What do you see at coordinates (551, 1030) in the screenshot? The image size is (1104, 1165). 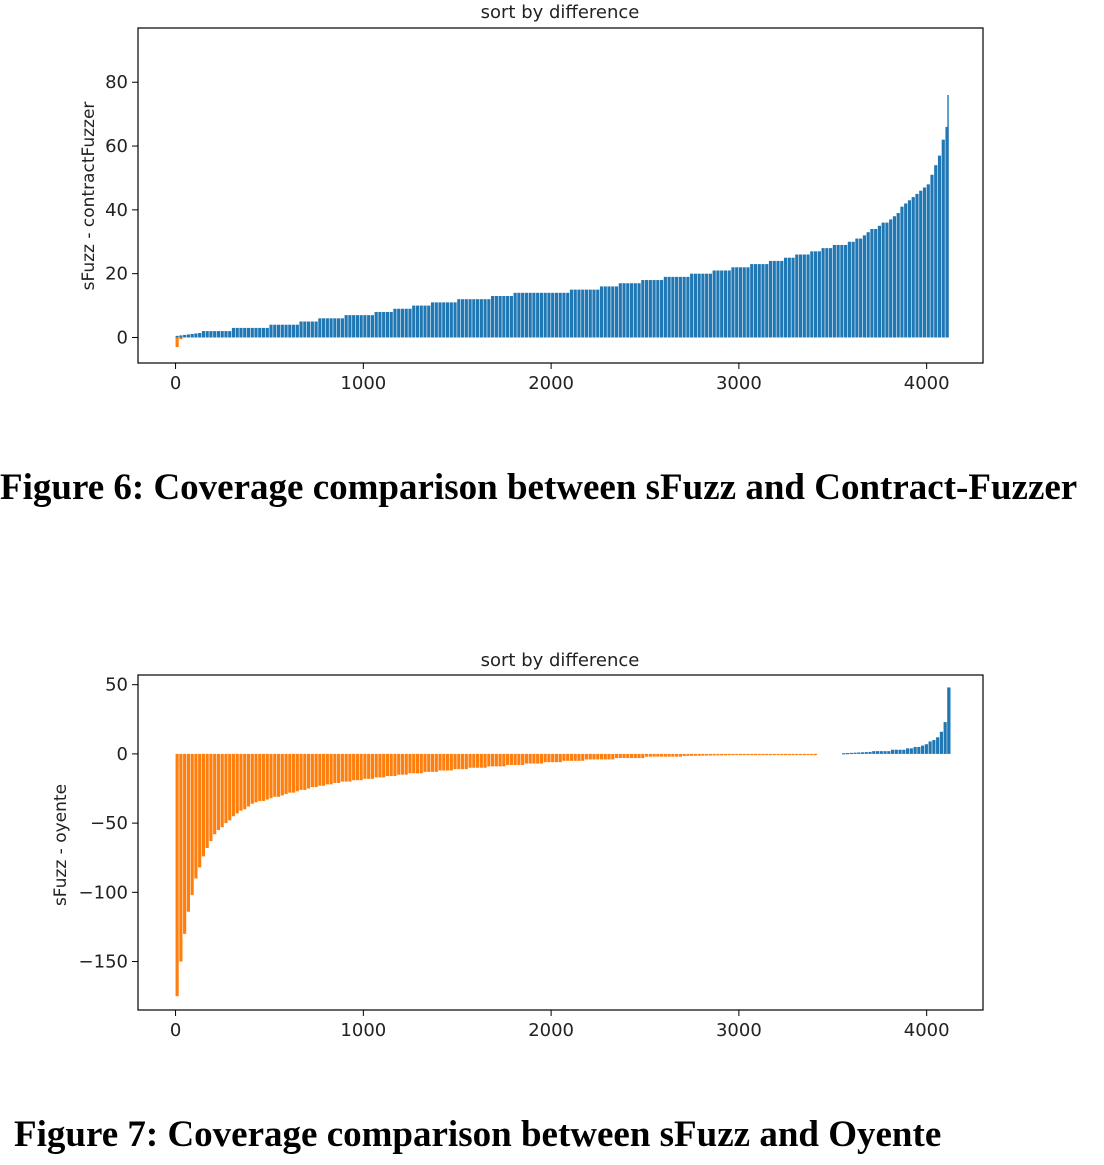 I see `figure-7-x-tick-label-2: 2000` at bounding box center [551, 1030].